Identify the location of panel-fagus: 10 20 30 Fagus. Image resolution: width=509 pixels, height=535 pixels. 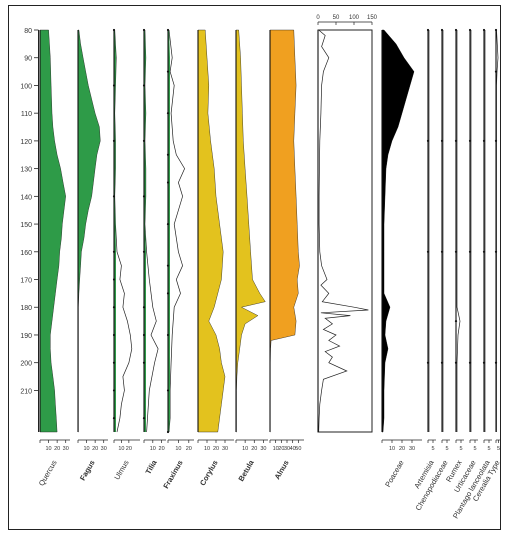
(92, 256).